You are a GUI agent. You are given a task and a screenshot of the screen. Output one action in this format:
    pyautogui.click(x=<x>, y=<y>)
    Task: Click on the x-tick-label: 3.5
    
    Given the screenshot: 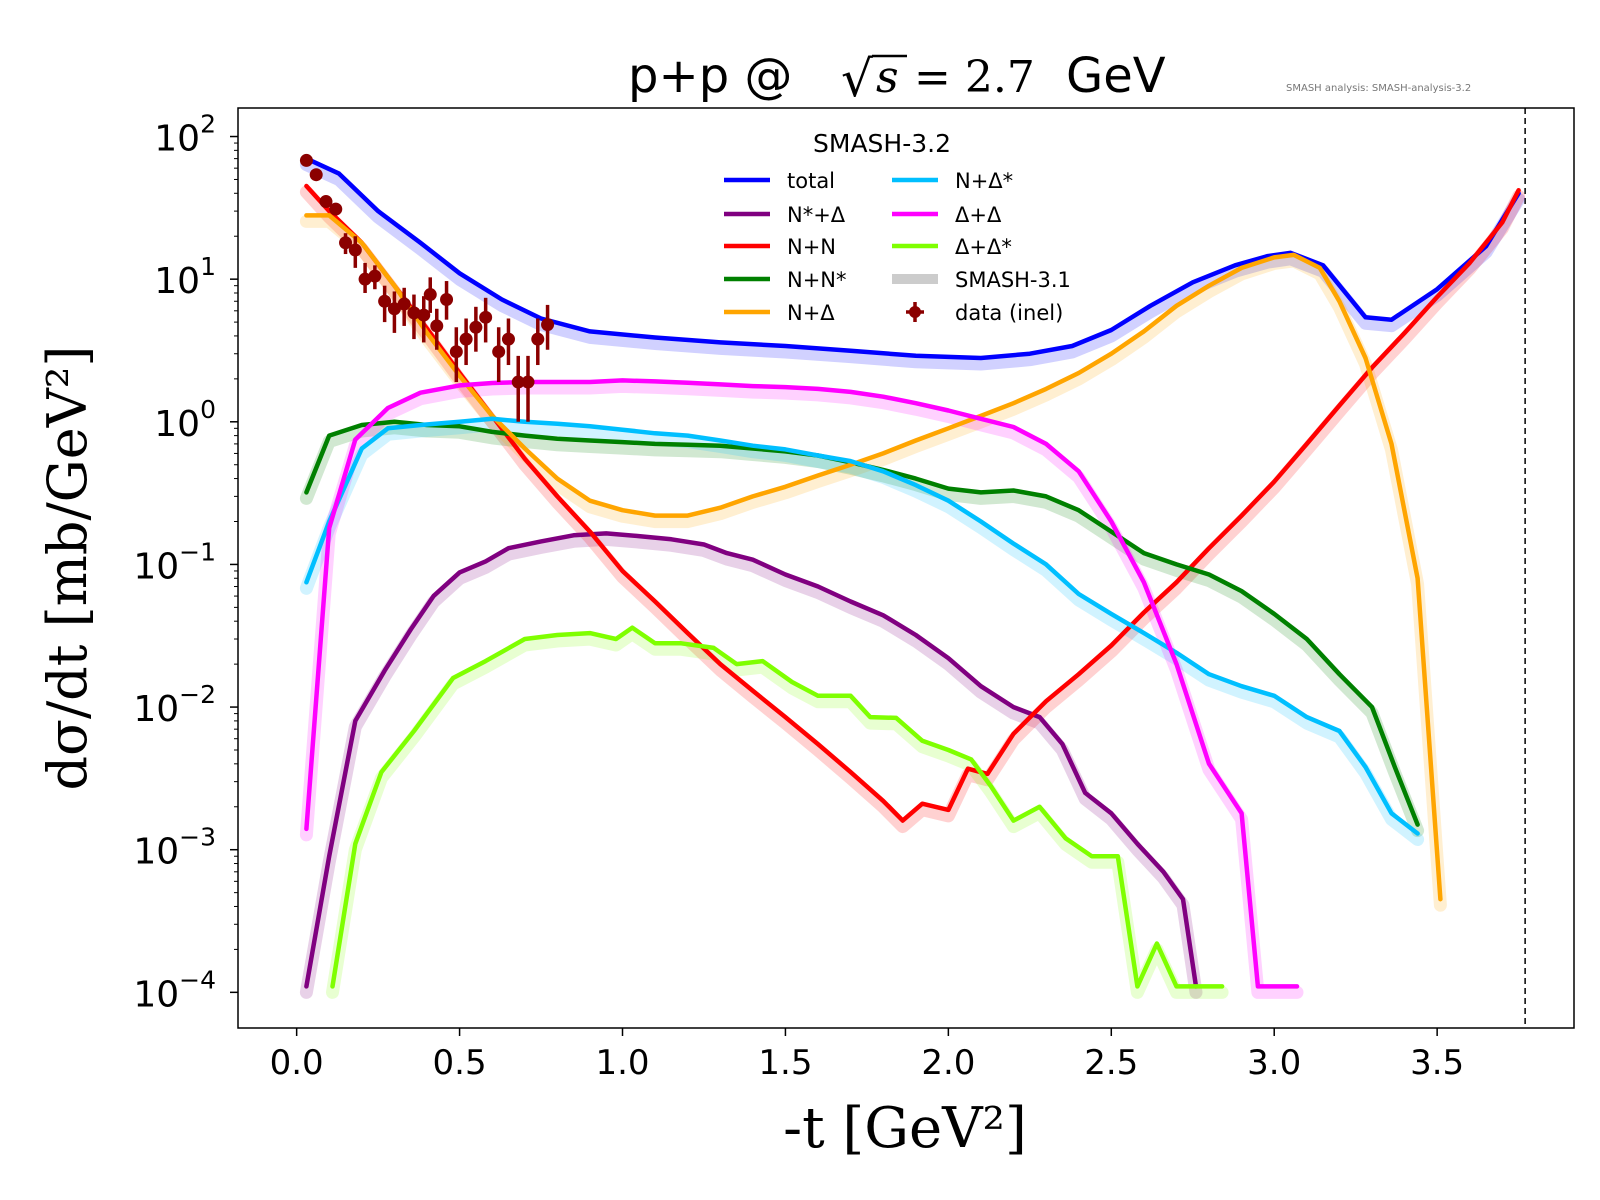 What is the action you would take?
    pyautogui.click(x=1437, y=1063)
    